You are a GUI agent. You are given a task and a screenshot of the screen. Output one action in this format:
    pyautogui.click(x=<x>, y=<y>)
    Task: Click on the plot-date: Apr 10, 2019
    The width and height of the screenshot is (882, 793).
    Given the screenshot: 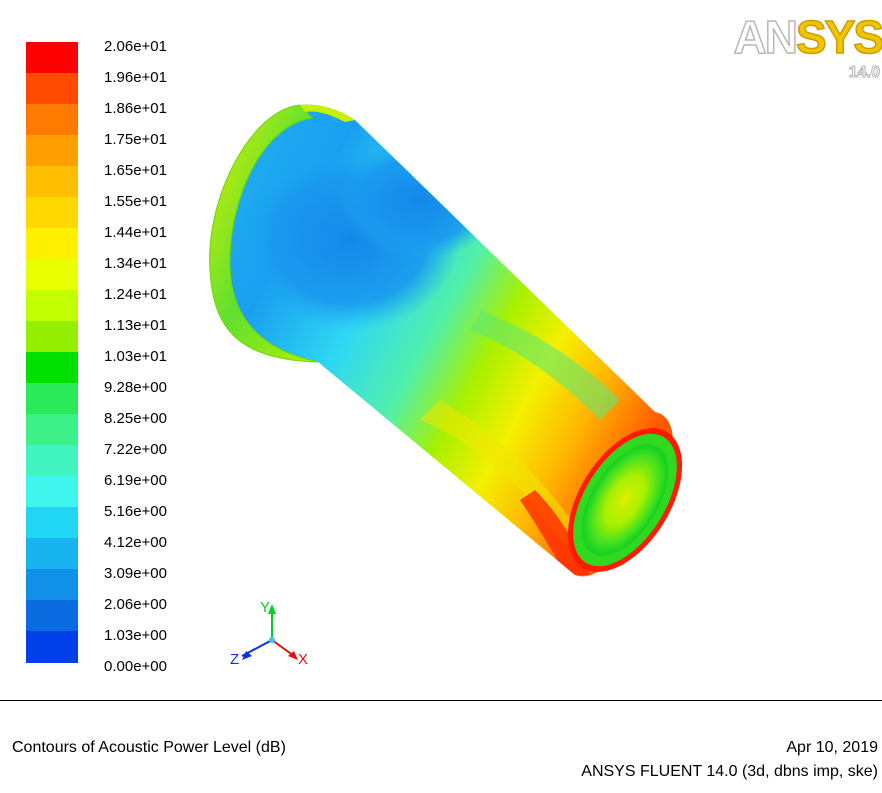 What is the action you would take?
    pyautogui.click(x=832, y=748)
    